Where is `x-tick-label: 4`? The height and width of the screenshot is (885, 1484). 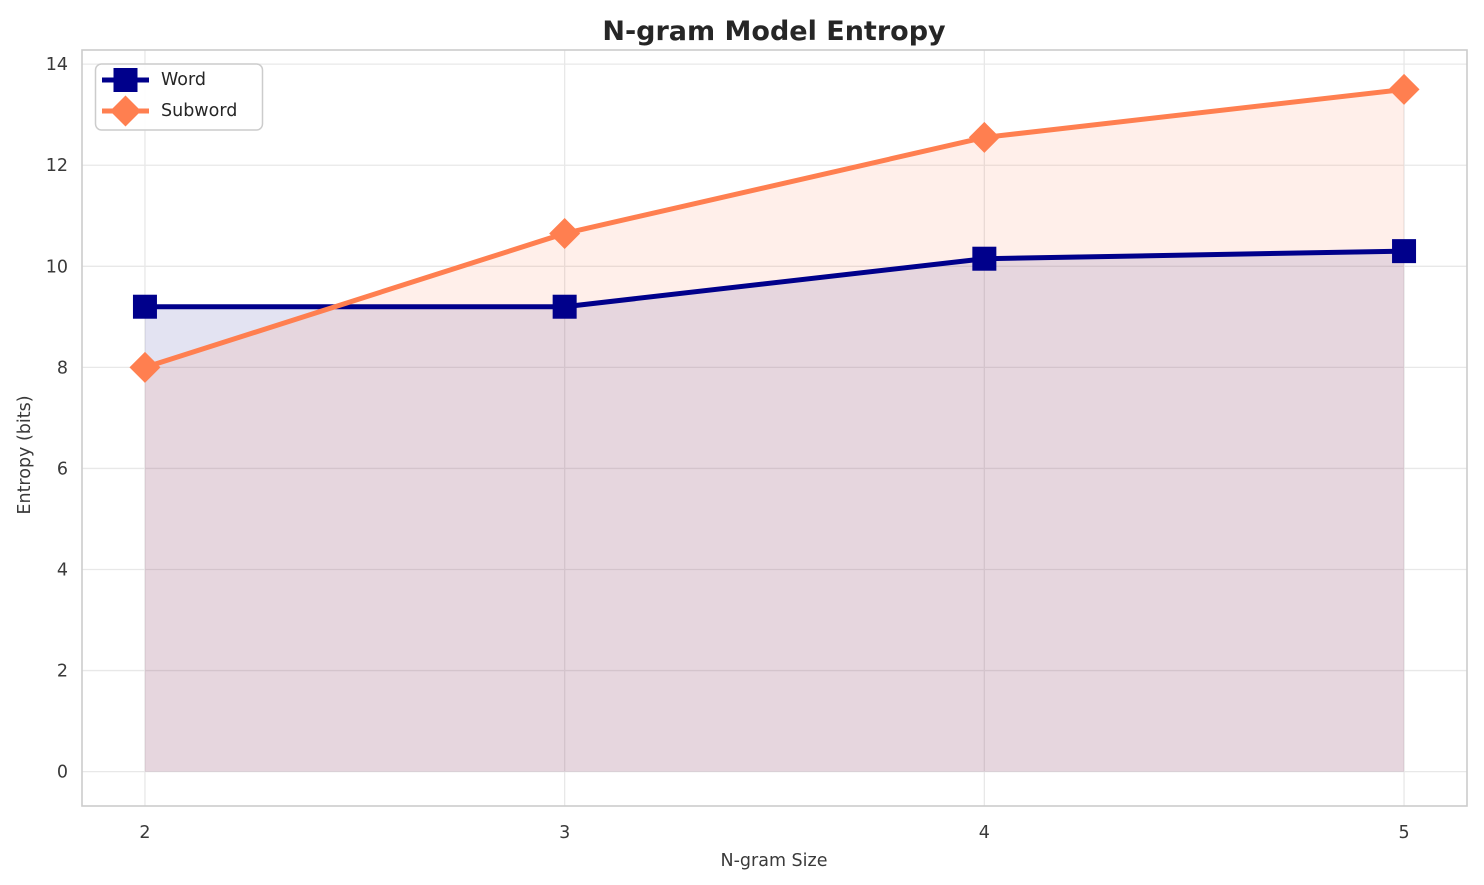 x-tick-label: 4 is located at coordinates (984, 833).